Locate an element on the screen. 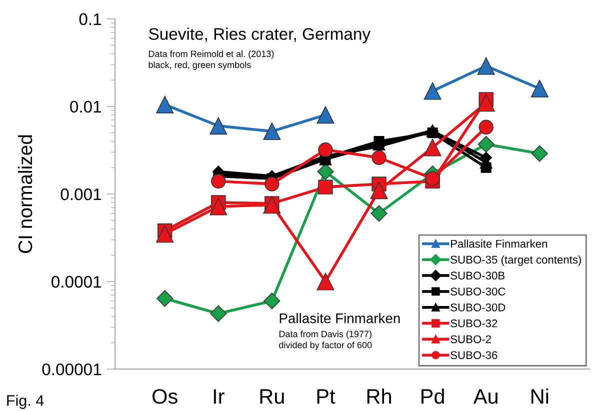  legend-label: SUBO-30B is located at coordinates (477, 276).